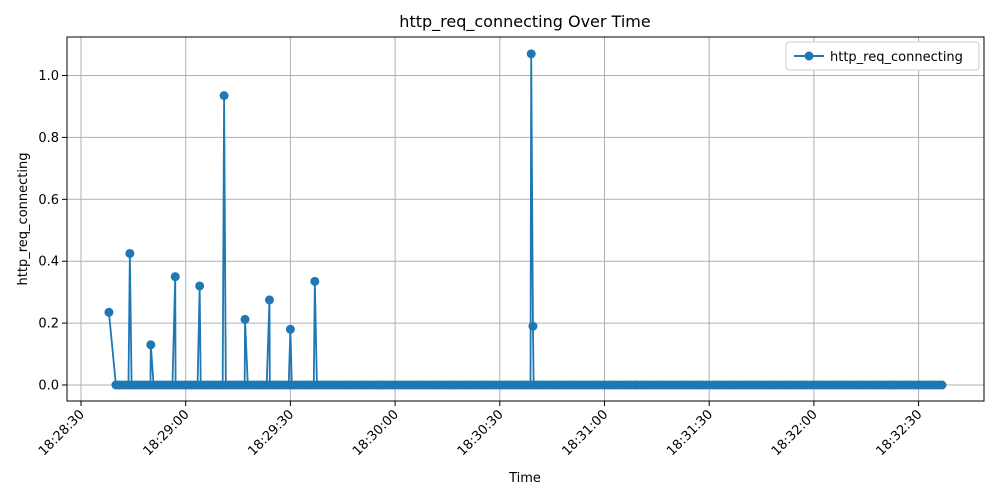  What do you see at coordinates (48, 76) in the screenshot?
I see `y-tick-label: 1.0` at bounding box center [48, 76].